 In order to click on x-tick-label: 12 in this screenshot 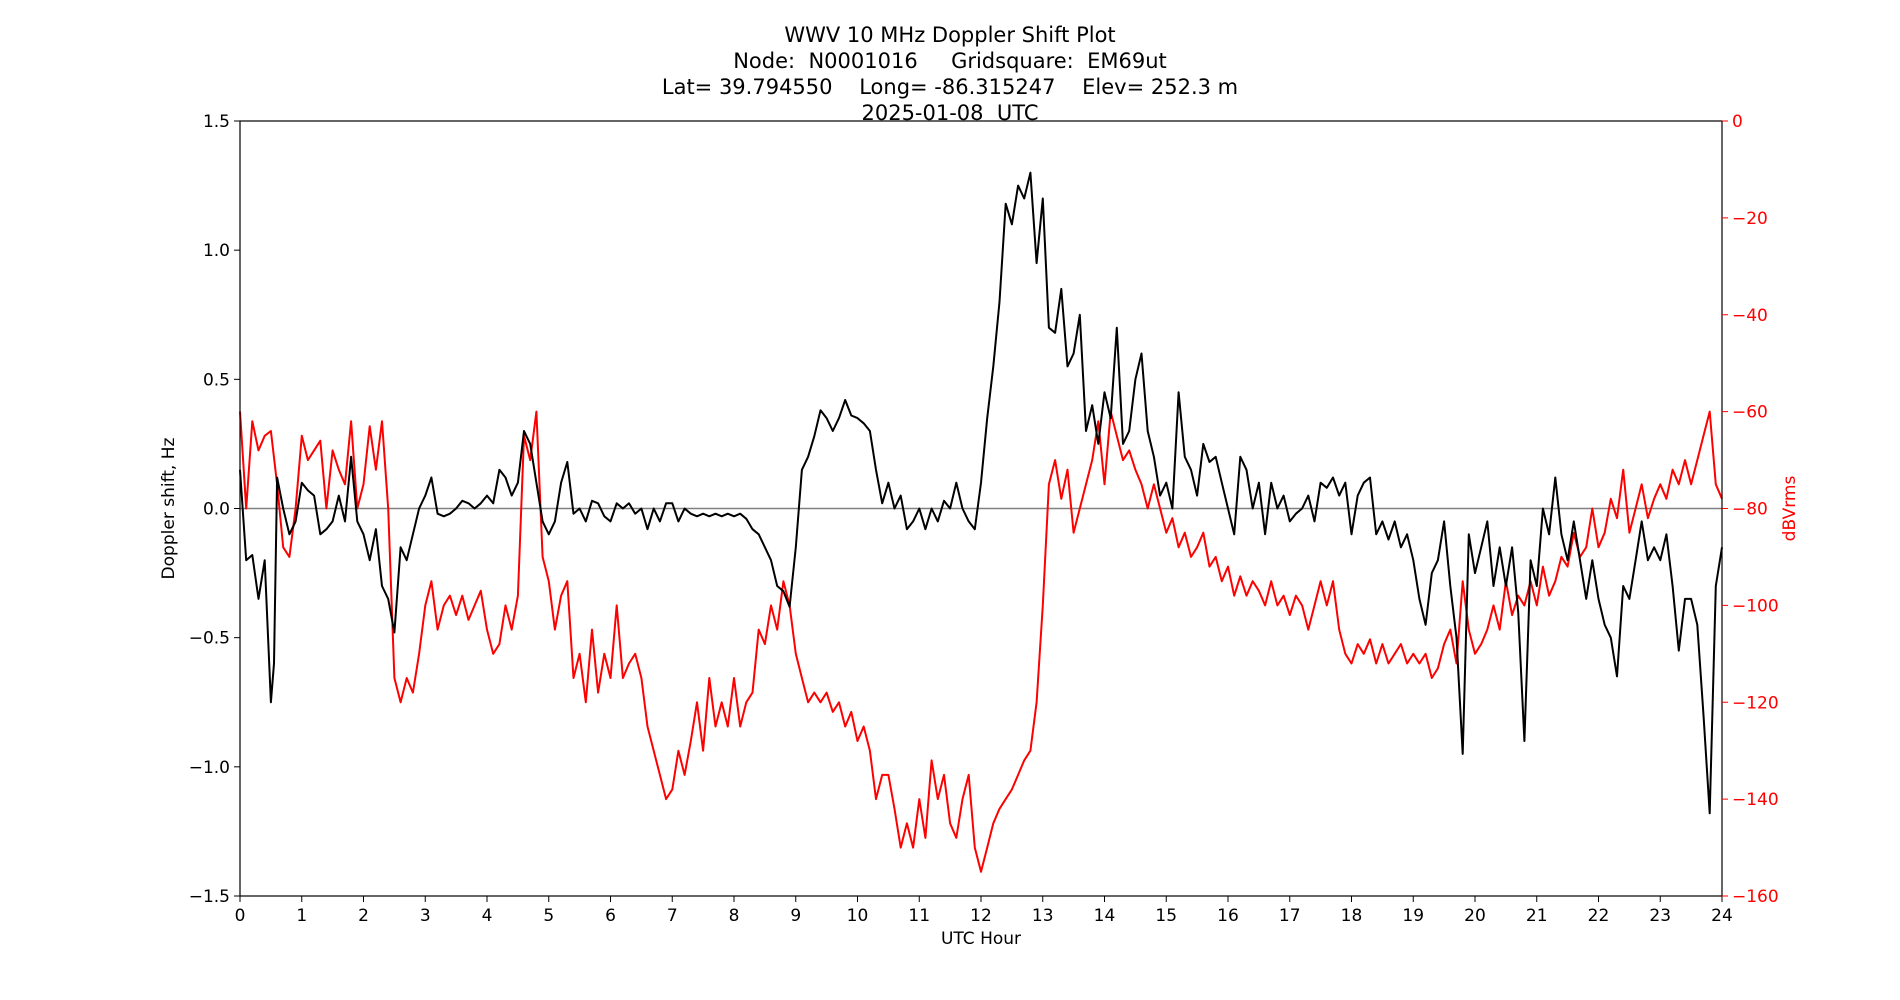, I will do `click(981, 916)`.